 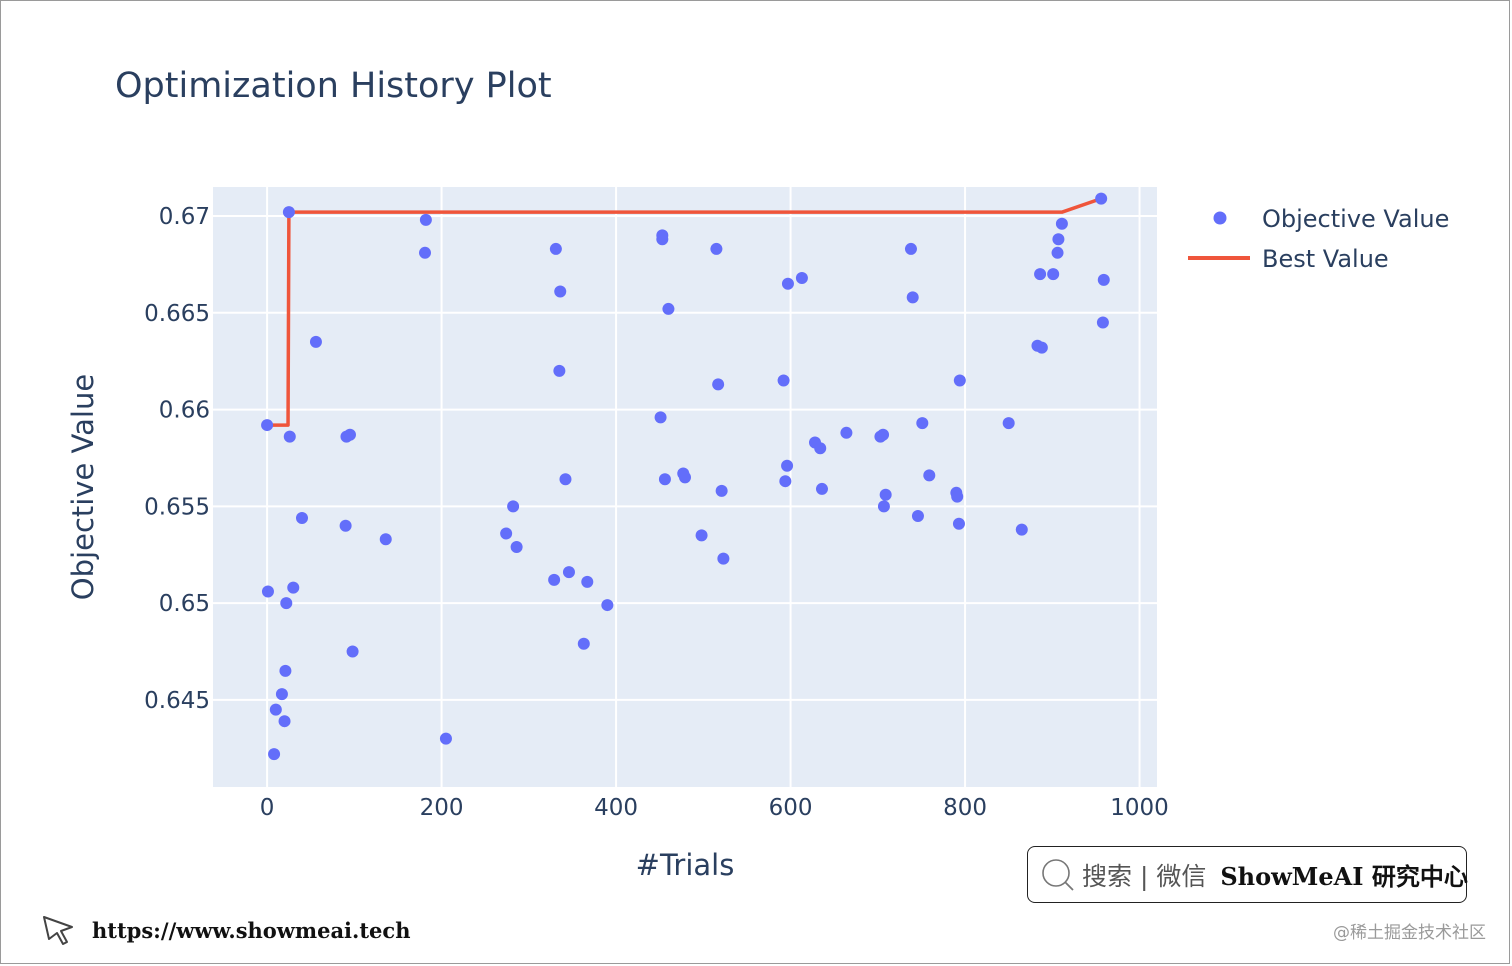 What do you see at coordinates (965, 808) in the screenshot?
I see `x-tick-label: 800` at bounding box center [965, 808].